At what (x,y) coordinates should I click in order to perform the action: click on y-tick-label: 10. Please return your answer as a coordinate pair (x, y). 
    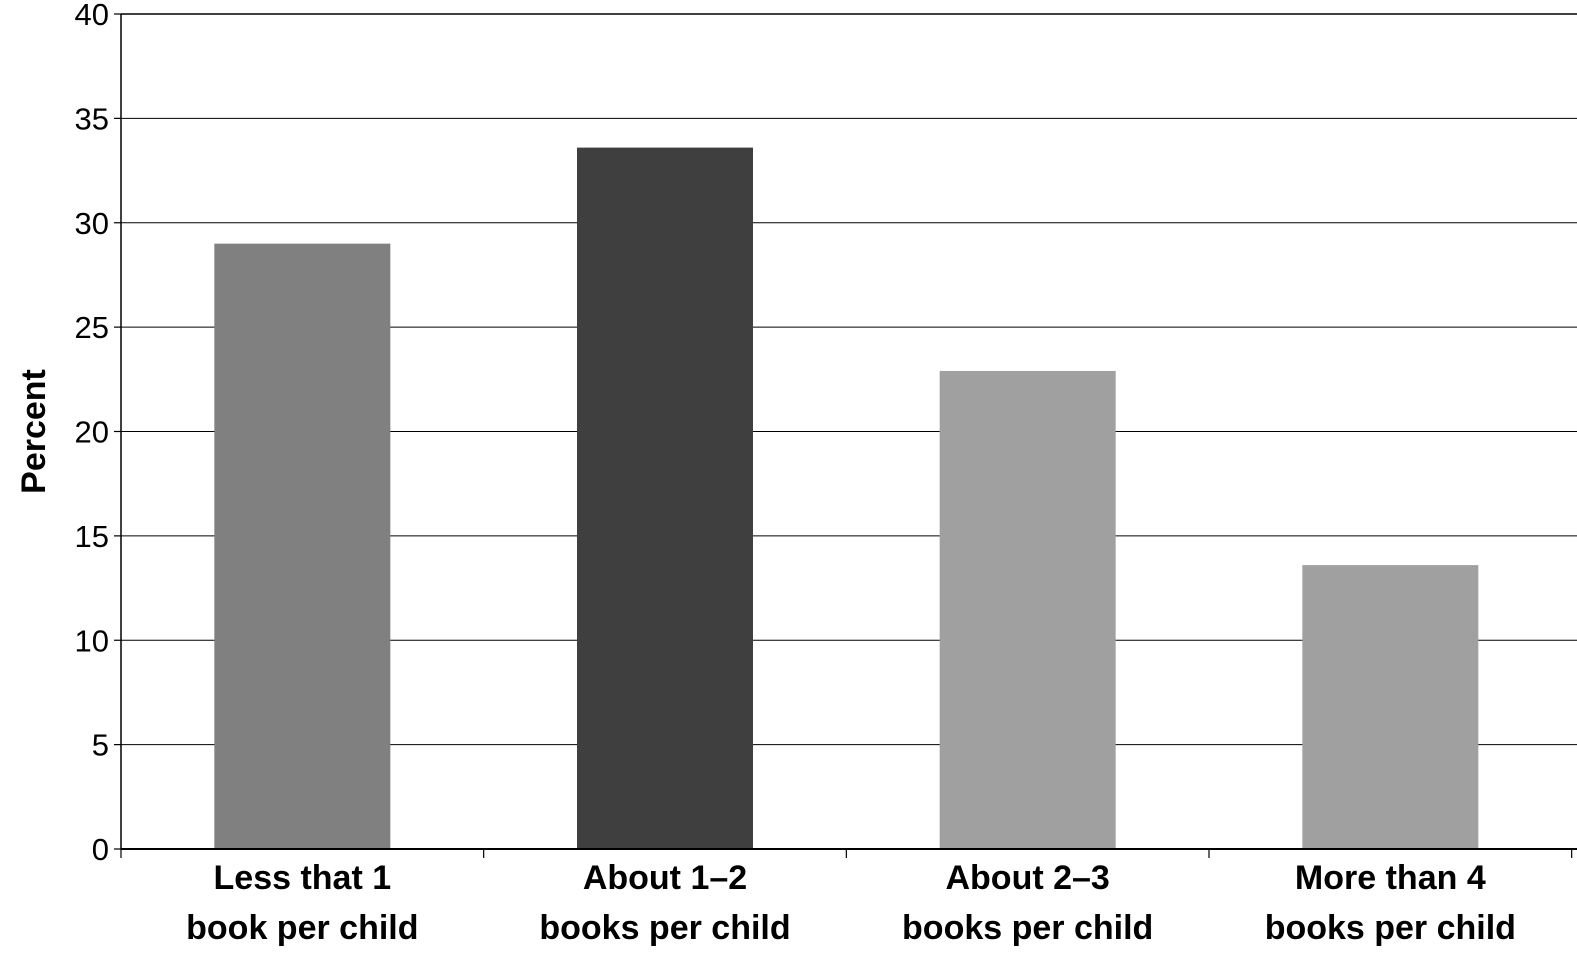
    Looking at the image, I should click on (92, 640).